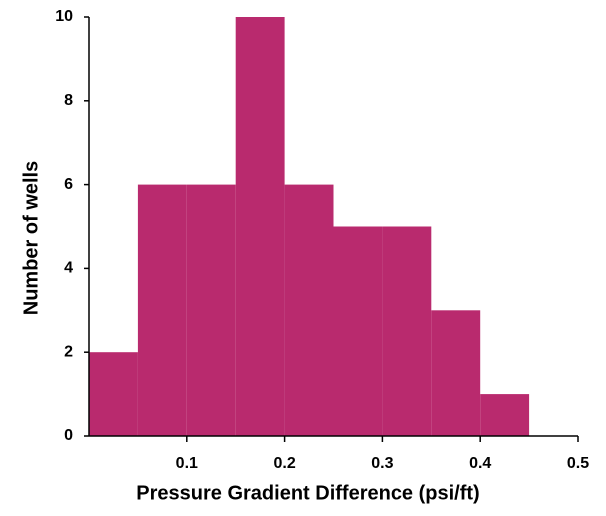 The height and width of the screenshot is (516, 606). Describe the element at coordinates (307, 493) in the screenshot. I see `x-axis-title: Pressure Gradient Difference (psi/ft)` at that location.